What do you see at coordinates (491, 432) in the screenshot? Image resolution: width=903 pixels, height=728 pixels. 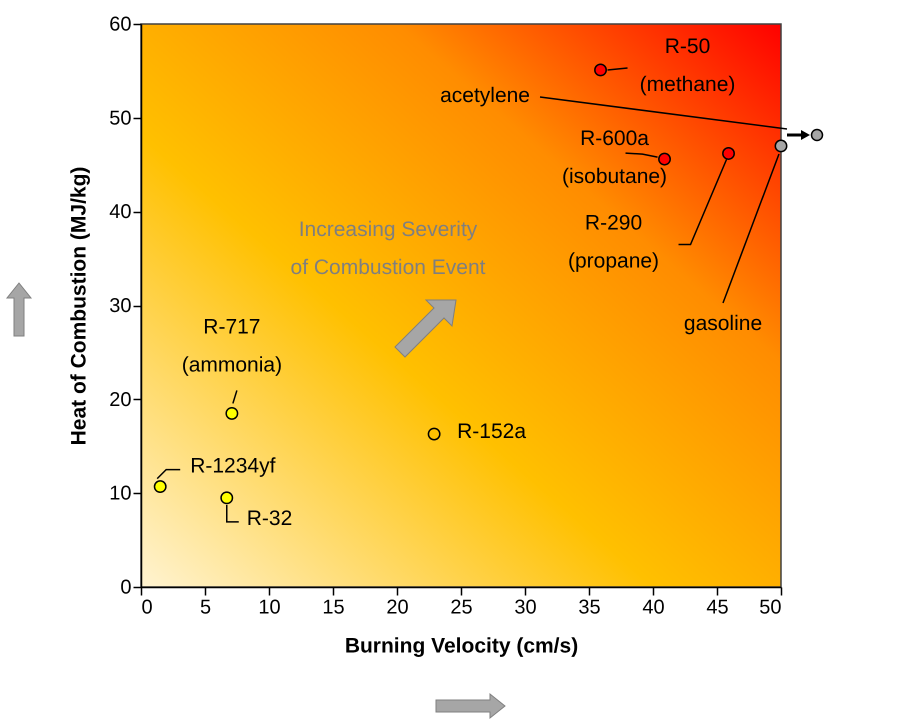 I see `series-label: R-152a` at bounding box center [491, 432].